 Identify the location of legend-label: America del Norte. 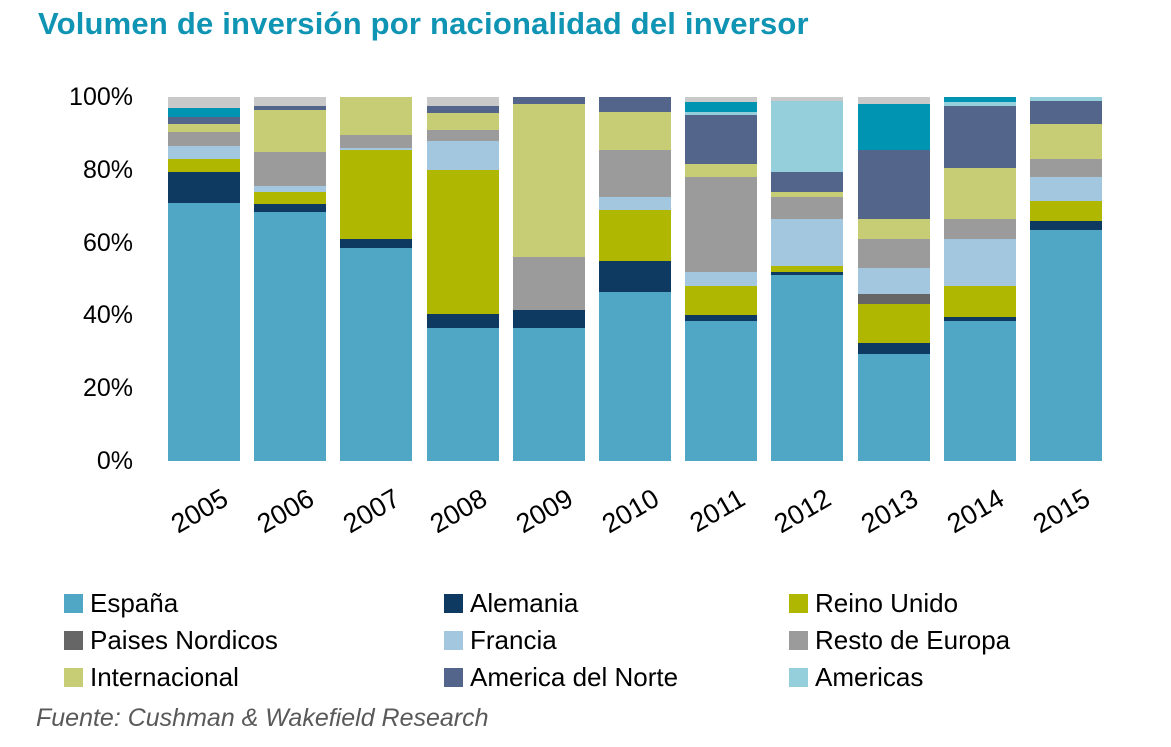
(574, 677).